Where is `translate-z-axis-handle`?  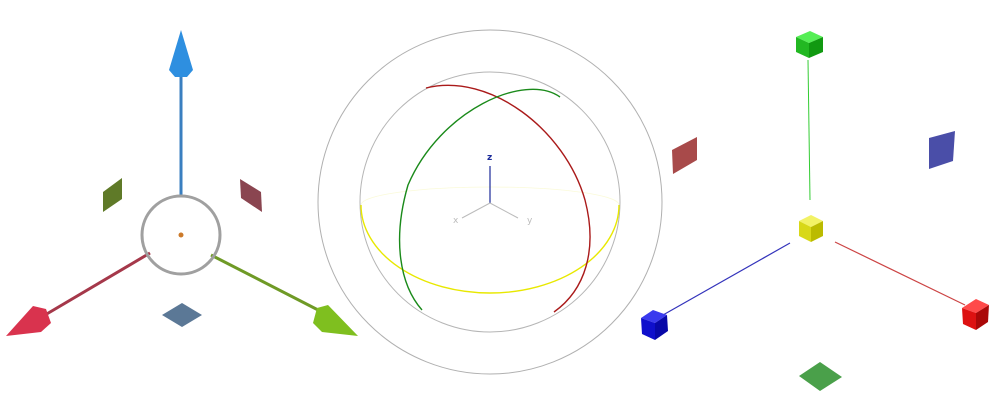 translate-z-axis-handle is located at coordinates (181, 112).